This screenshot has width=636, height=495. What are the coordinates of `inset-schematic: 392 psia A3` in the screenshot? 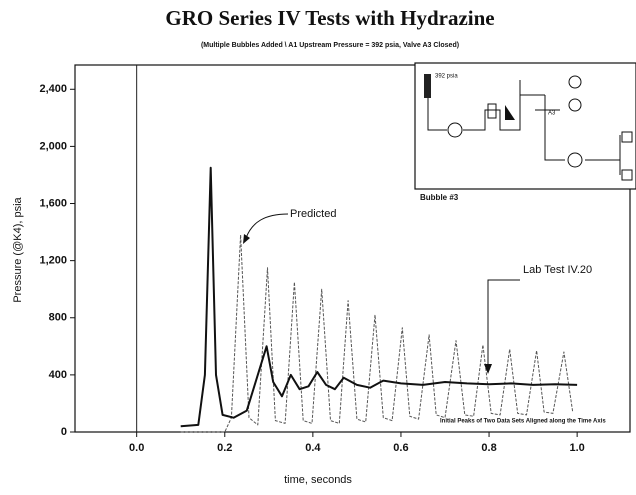 It's located at (525, 126).